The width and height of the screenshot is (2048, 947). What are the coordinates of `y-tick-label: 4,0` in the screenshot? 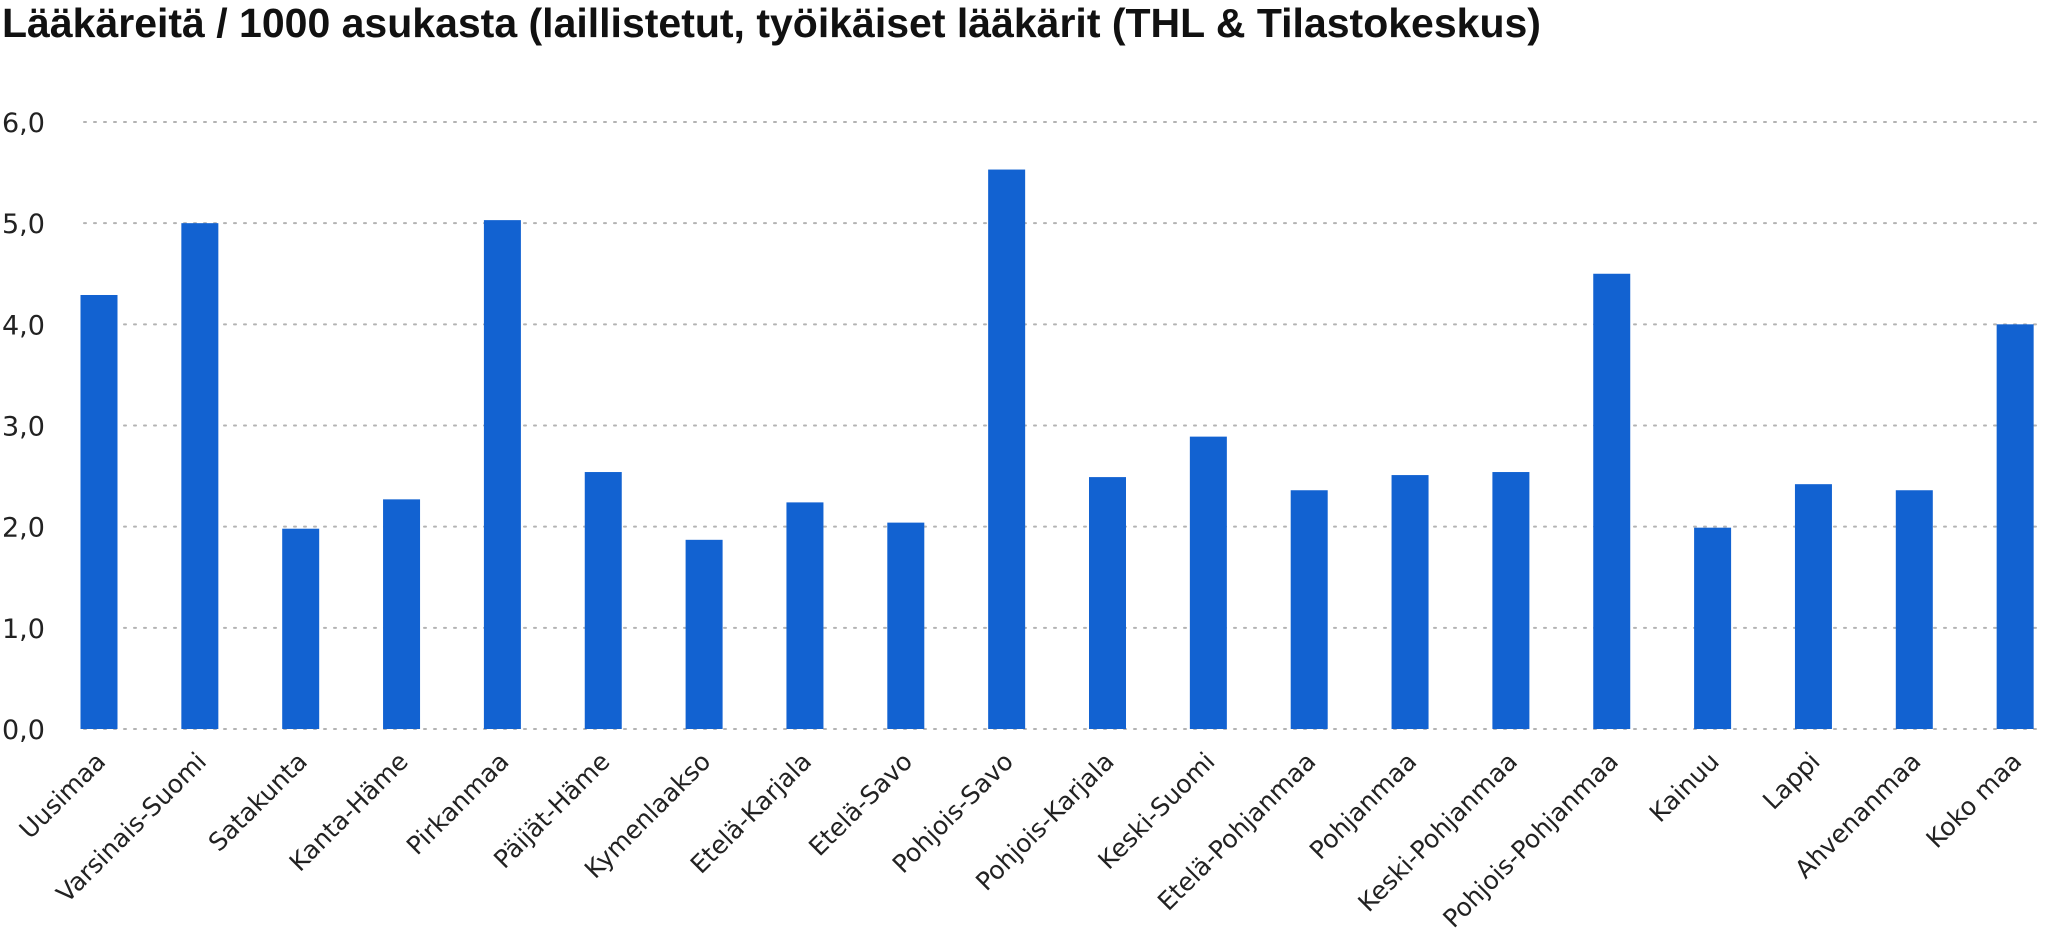 It's located at (23, 325).